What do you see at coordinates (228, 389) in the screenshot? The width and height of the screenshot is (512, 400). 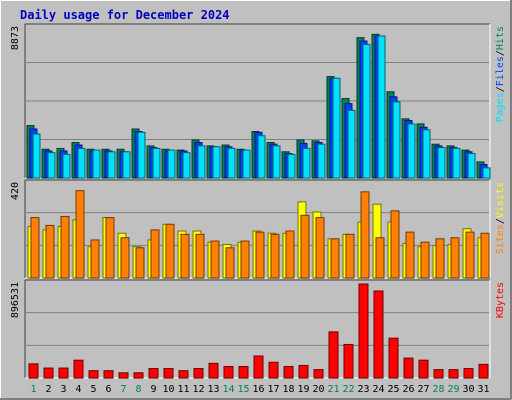 I see `day-label-14: 14` at bounding box center [228, 389].